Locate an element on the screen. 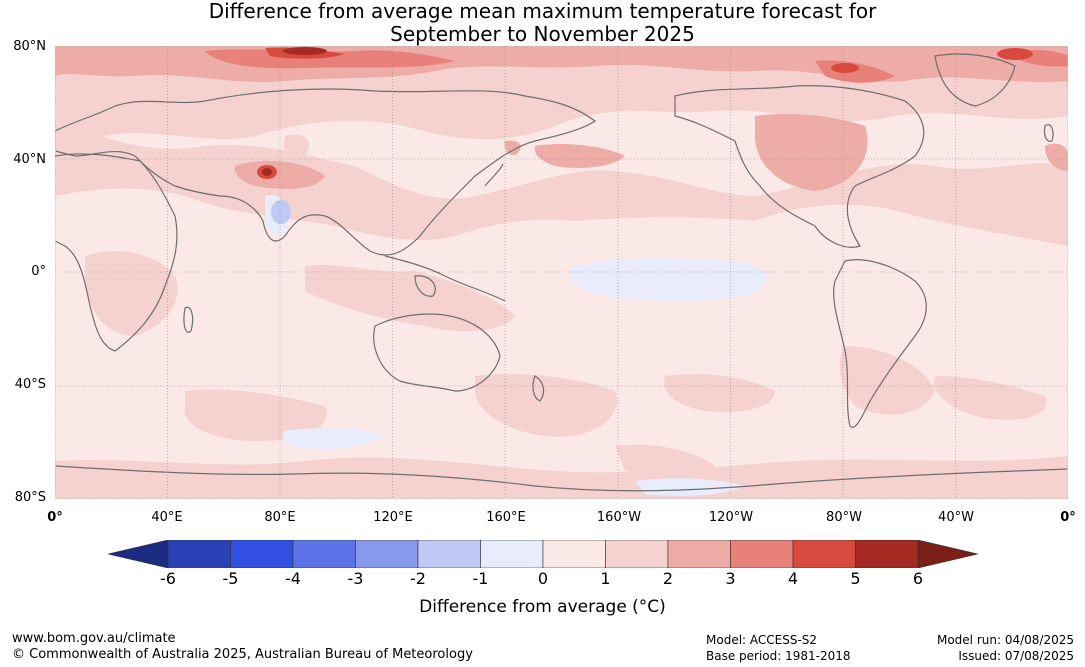  colorbar-tick-label: -4 is located at coordinates (293, 578).